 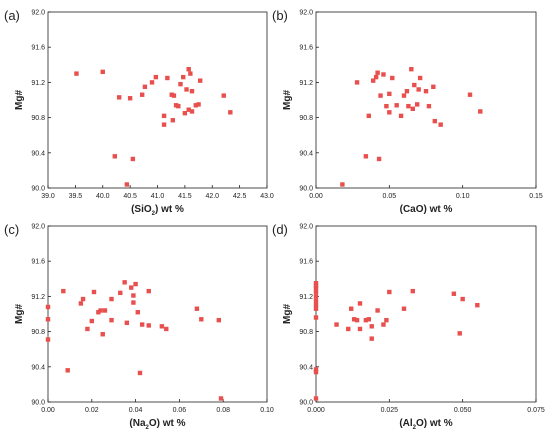 What do you see at coordinates (38, 153) in the screenshot?
I see `y-tick-label-a: 90.4` at bounding box center [38, 153].